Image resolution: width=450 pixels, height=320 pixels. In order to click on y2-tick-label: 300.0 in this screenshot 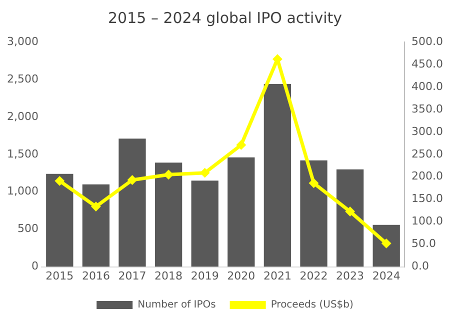, I will do `click(428, 131)`.